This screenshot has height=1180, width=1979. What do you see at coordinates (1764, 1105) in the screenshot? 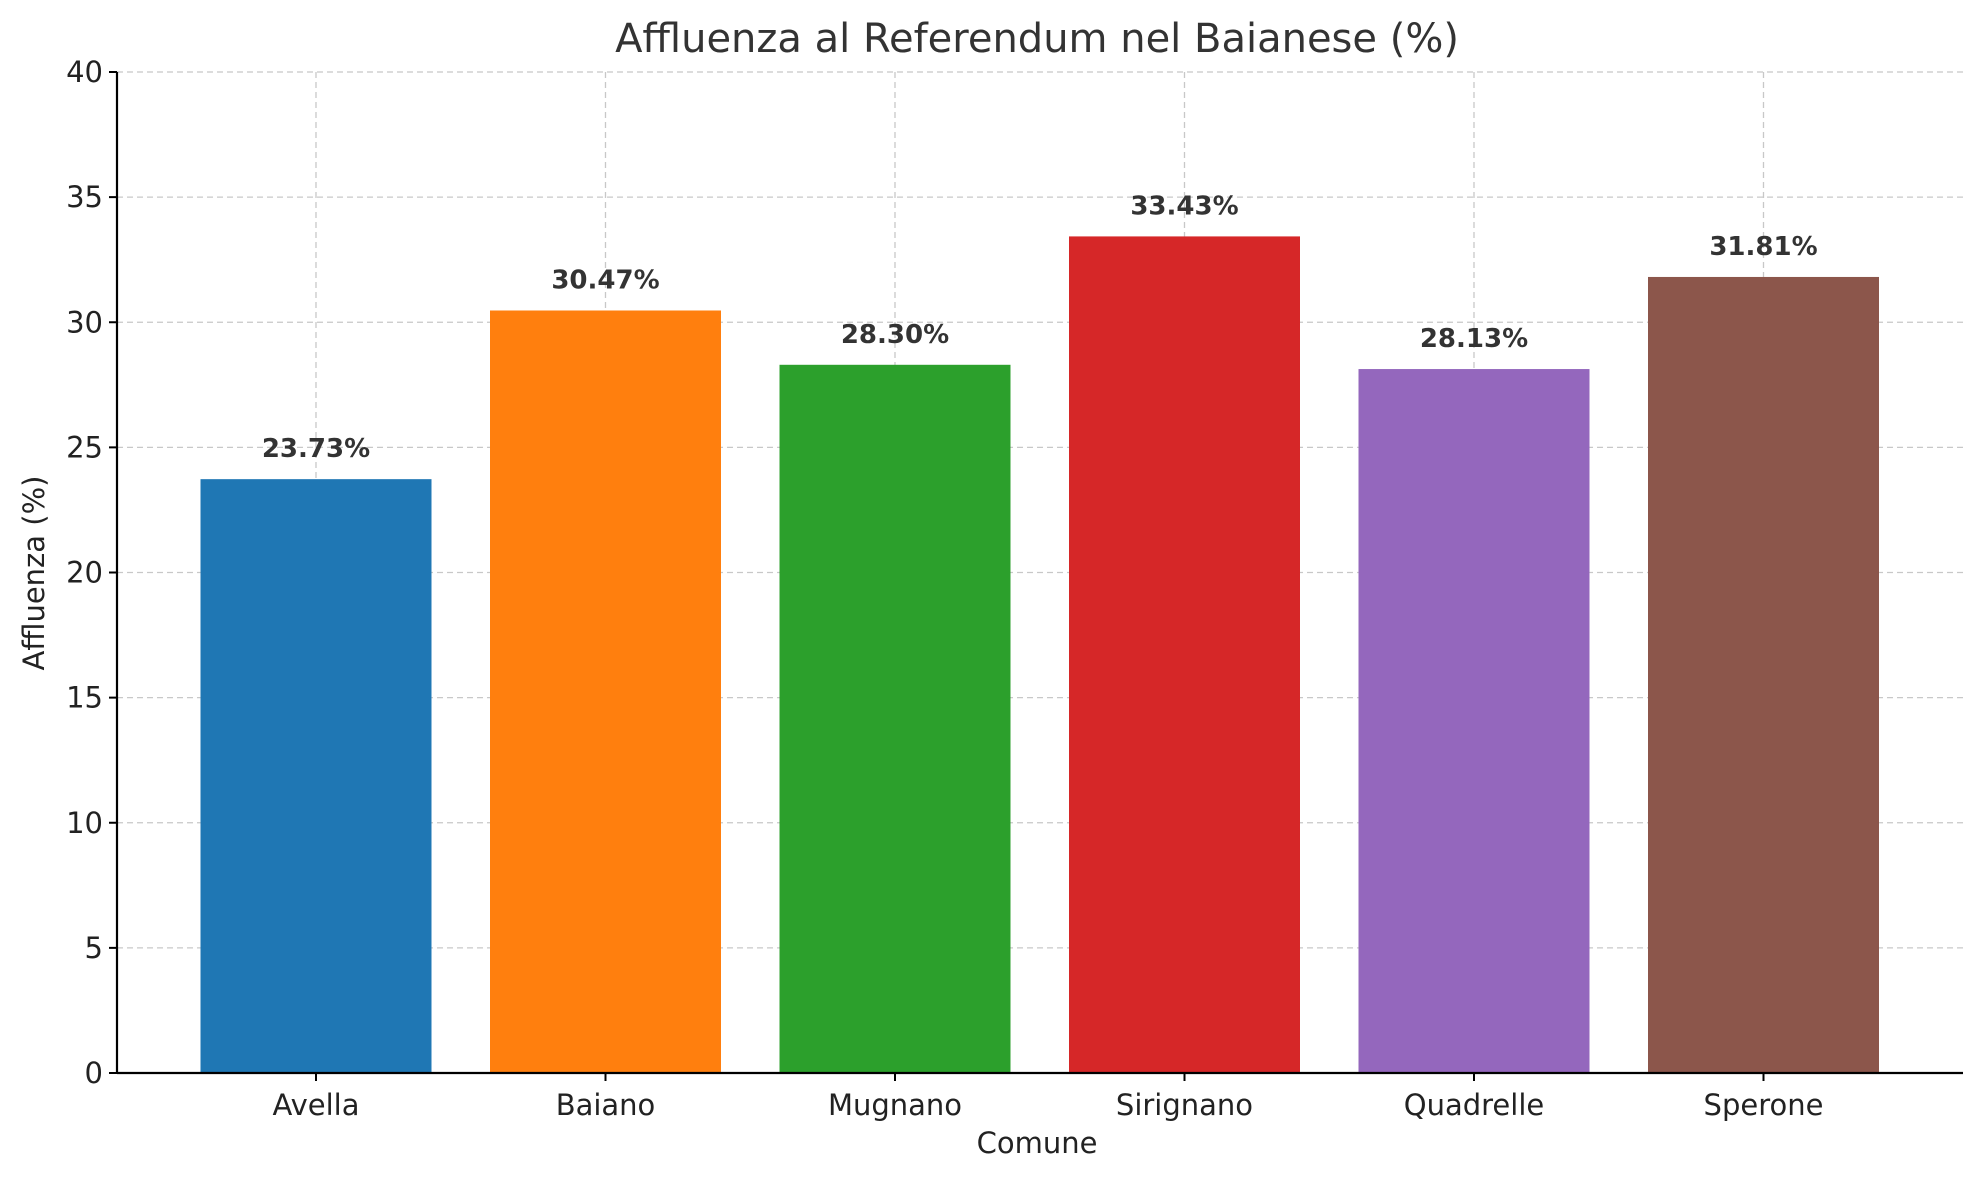
I see `x-tick-label: Sperone` at bounding box center [1764, 1105].